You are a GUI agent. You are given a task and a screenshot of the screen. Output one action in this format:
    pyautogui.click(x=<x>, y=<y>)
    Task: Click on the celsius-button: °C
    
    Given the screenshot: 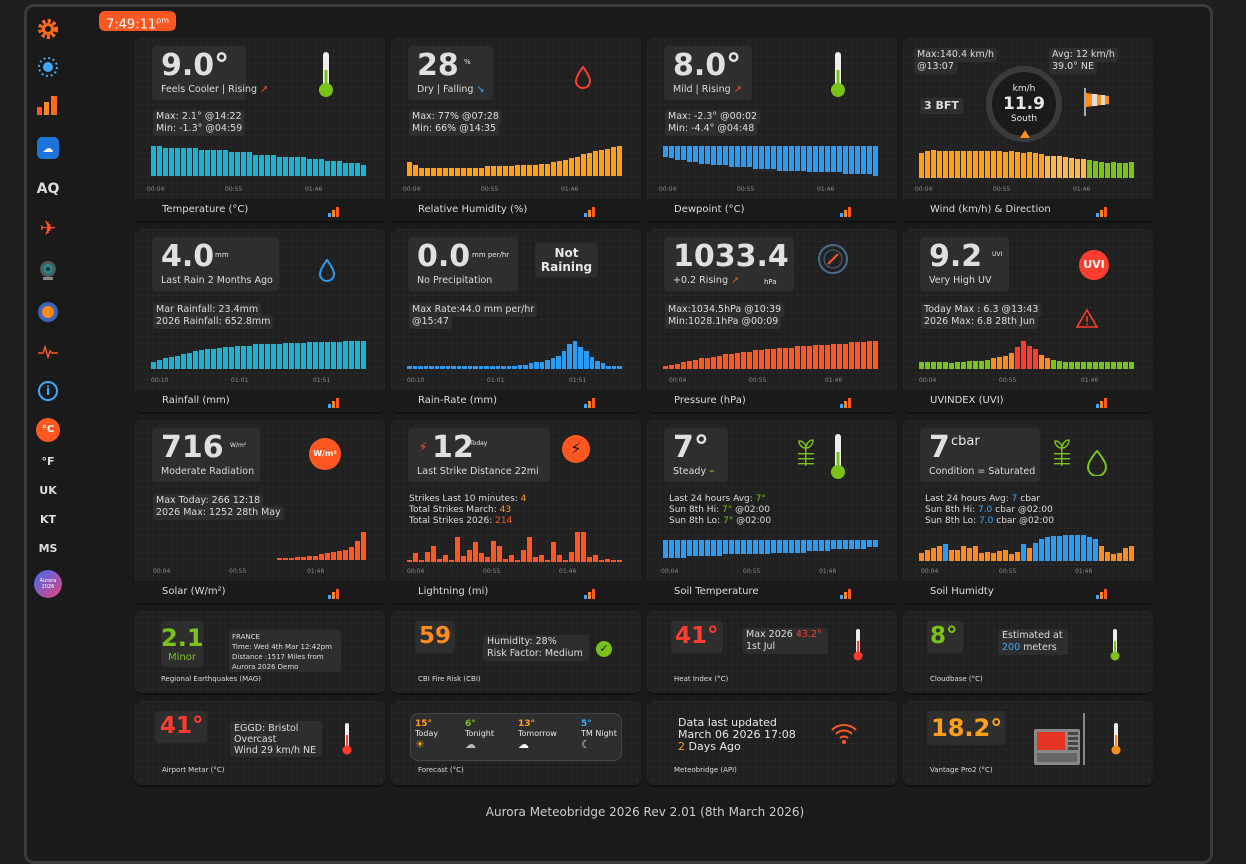 What is the action you would take?
    pyautogui.click(x=48, y=430)
    